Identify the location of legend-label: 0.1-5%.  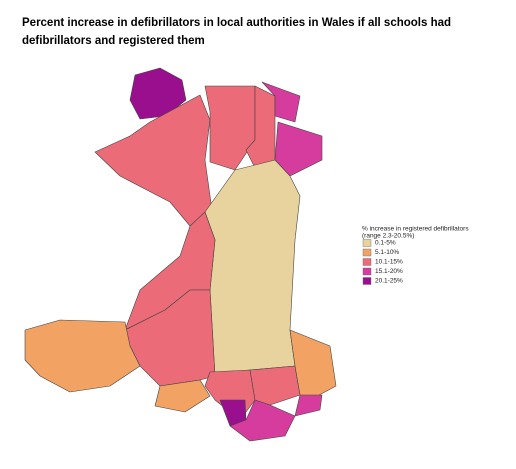
(385, 243).